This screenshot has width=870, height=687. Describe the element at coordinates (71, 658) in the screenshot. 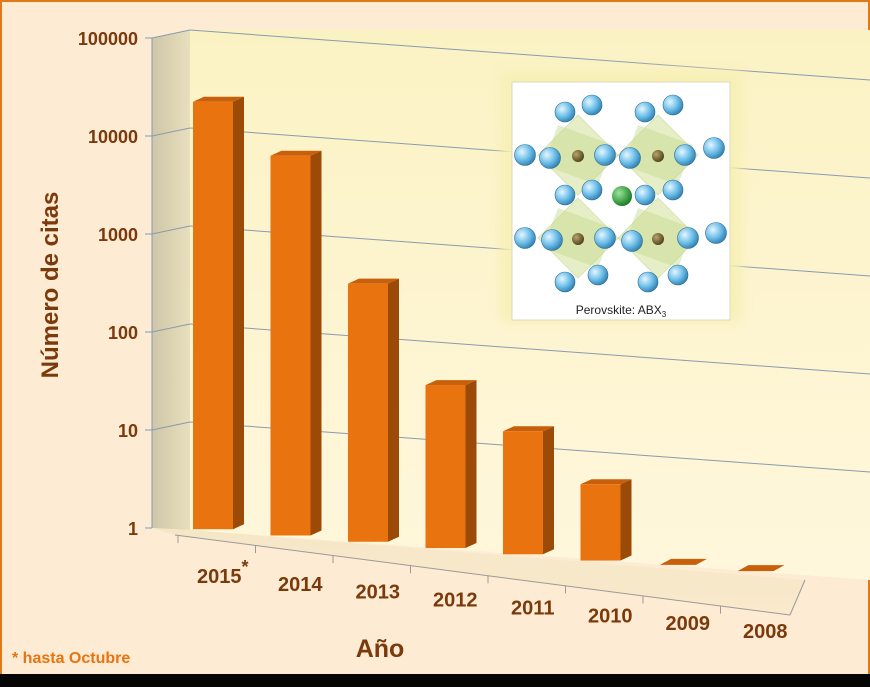

I see `footnote: * hasta Octubre` at that location.